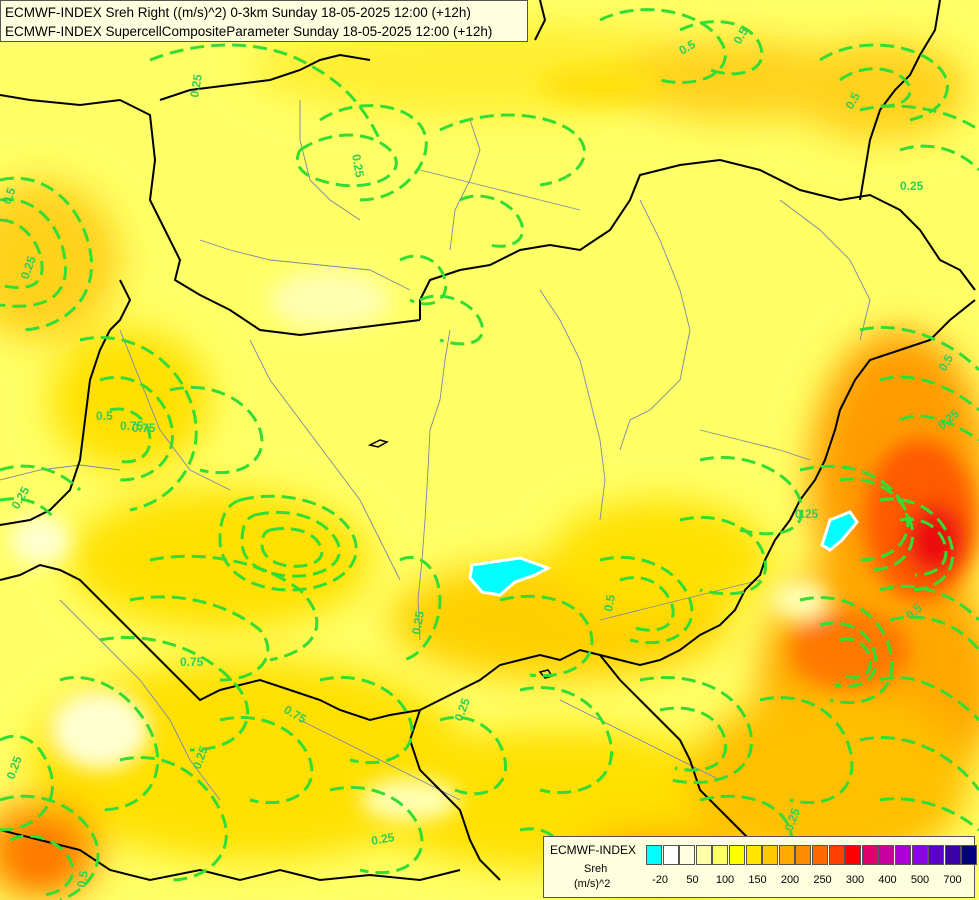  Describe the element at coordinates (839, 531) in the screenshot. I see `cyan-area-east` at that location.